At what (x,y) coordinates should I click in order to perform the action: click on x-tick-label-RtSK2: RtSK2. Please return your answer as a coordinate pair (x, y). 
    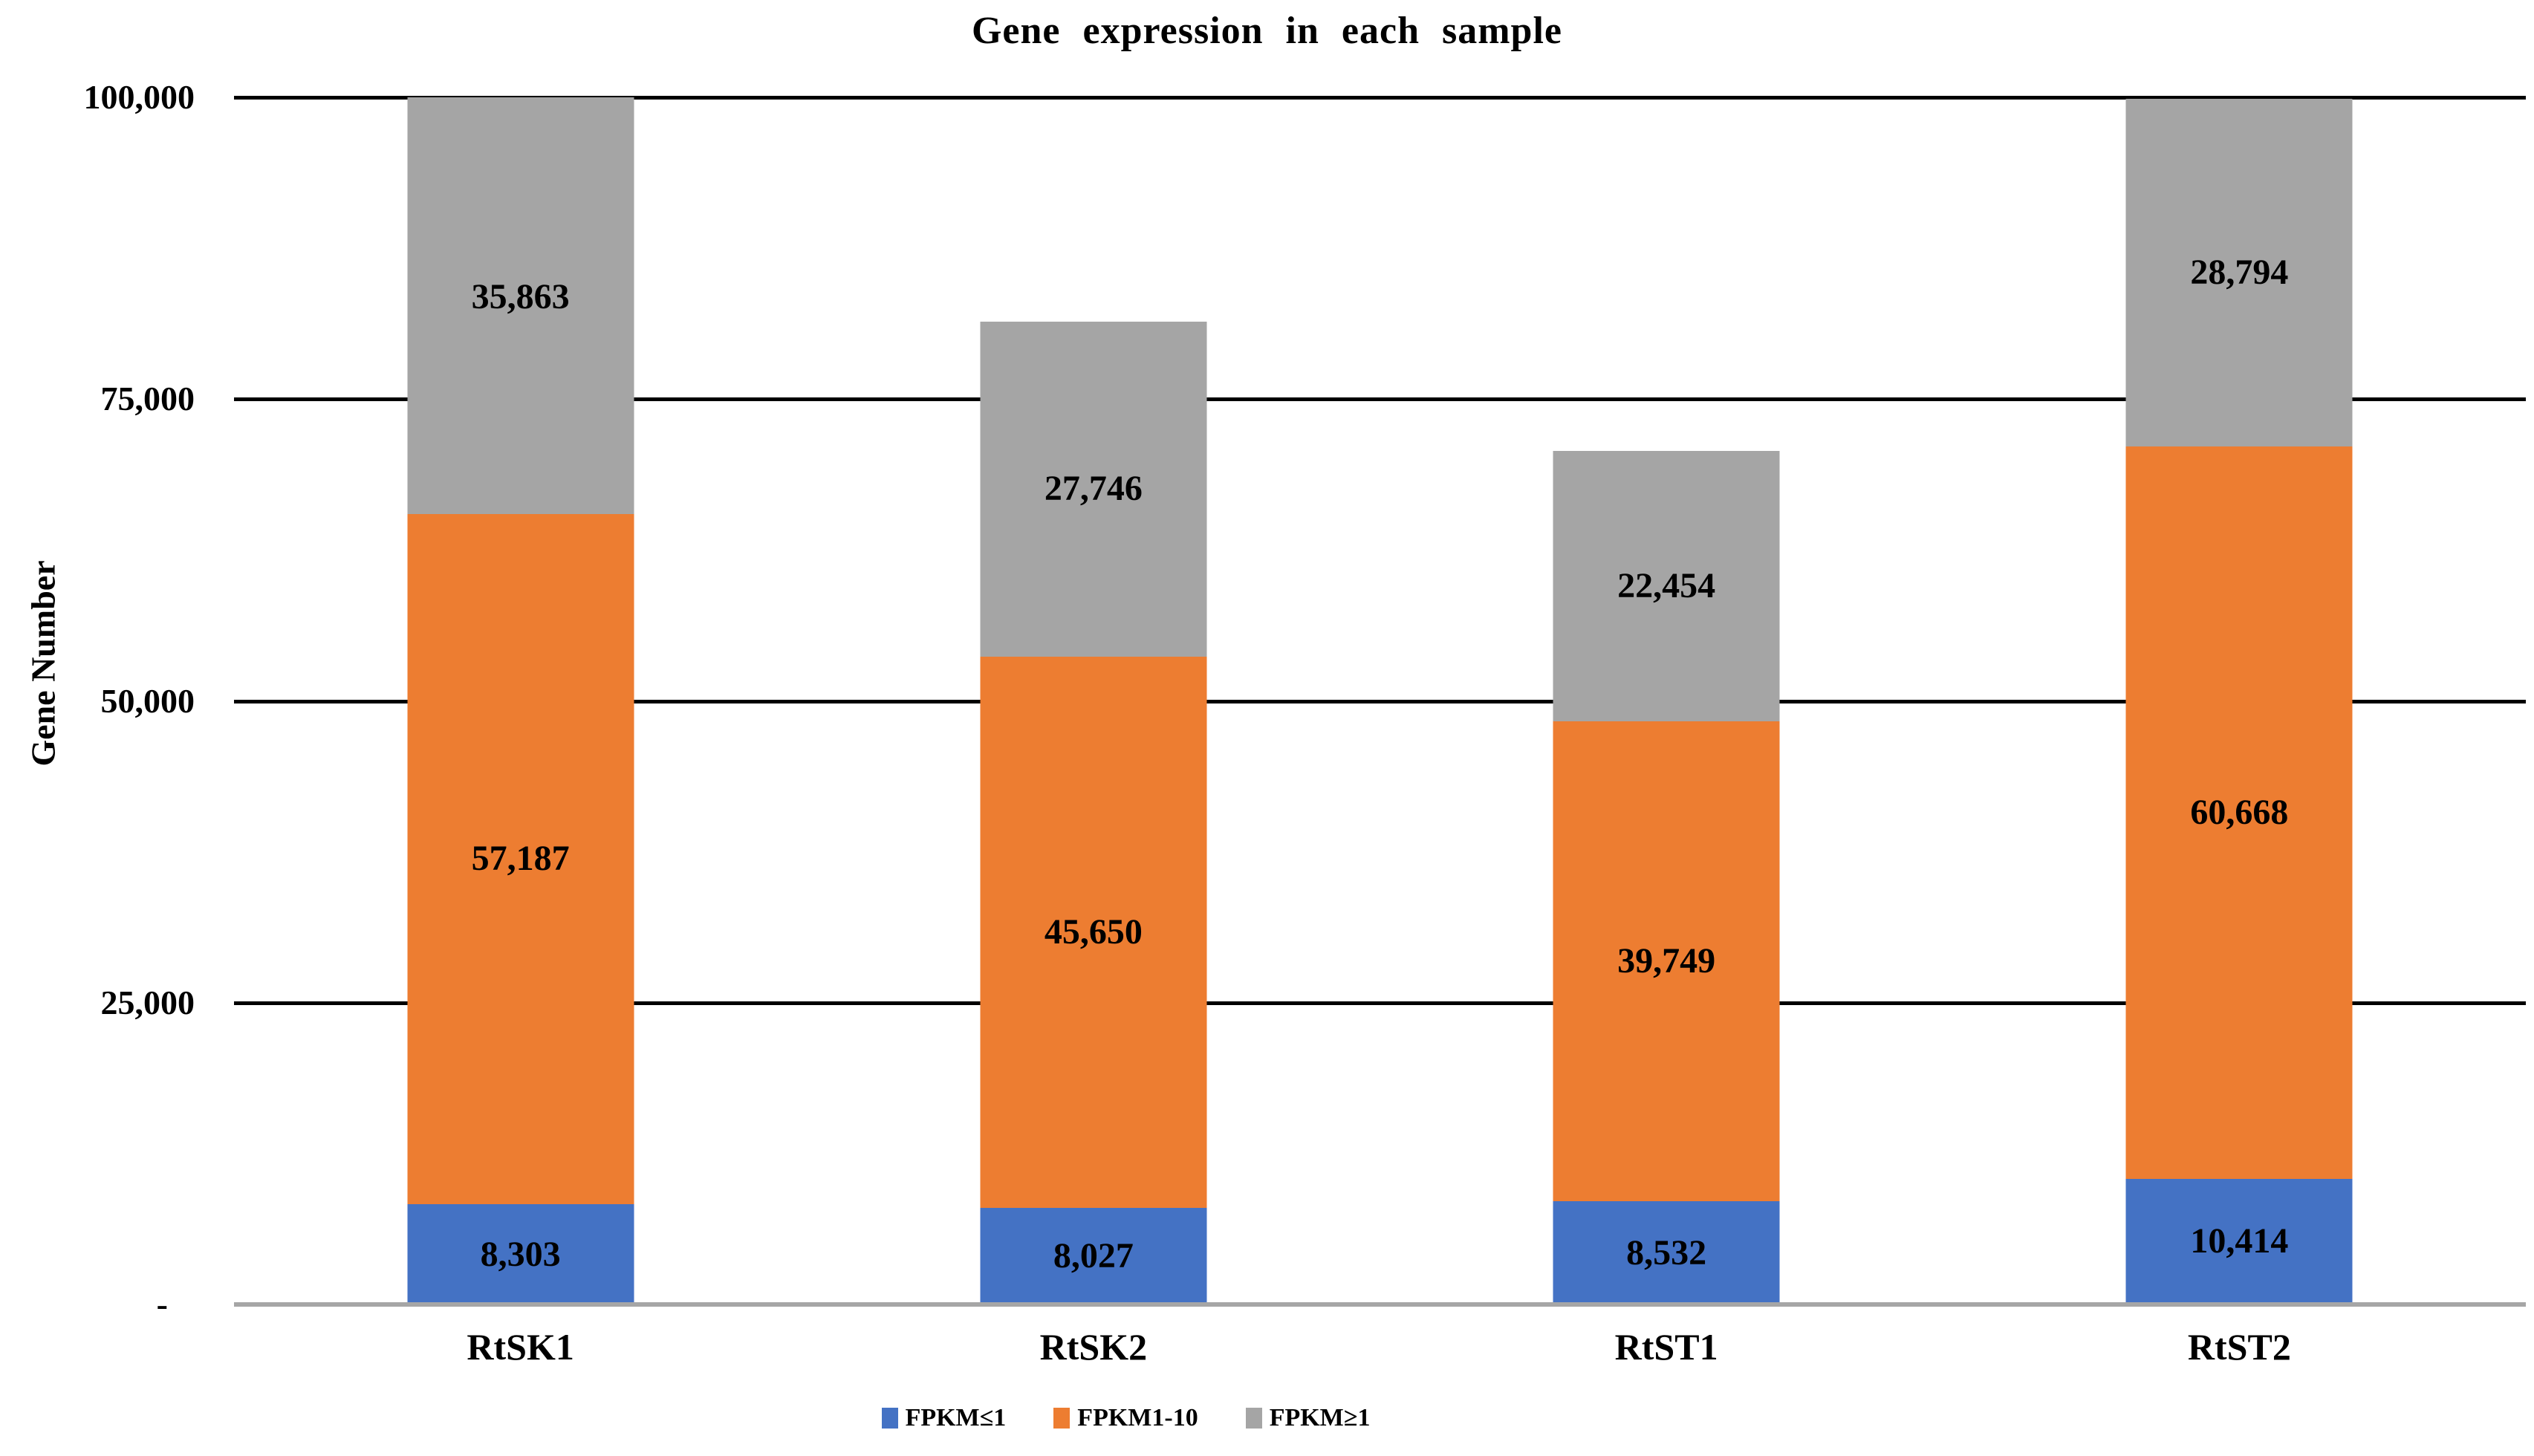
    Looking at the image, I should click on (1093, 1347).